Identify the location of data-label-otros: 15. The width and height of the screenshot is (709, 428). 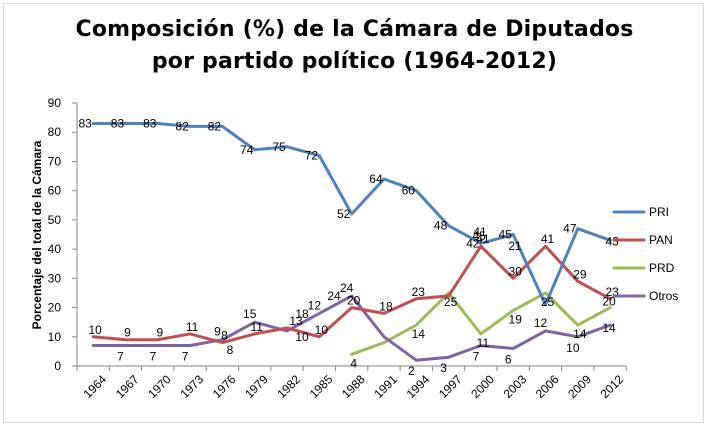
(250, 314).